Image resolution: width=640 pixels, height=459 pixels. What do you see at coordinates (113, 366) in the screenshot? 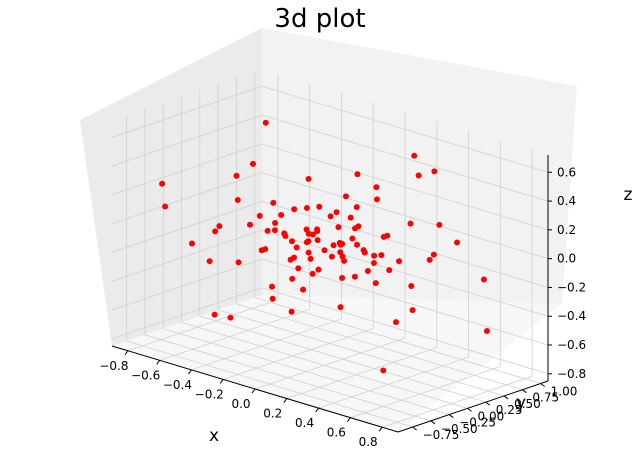
I see `x-tick-label: −0.8` at bounding box center [113, 366].